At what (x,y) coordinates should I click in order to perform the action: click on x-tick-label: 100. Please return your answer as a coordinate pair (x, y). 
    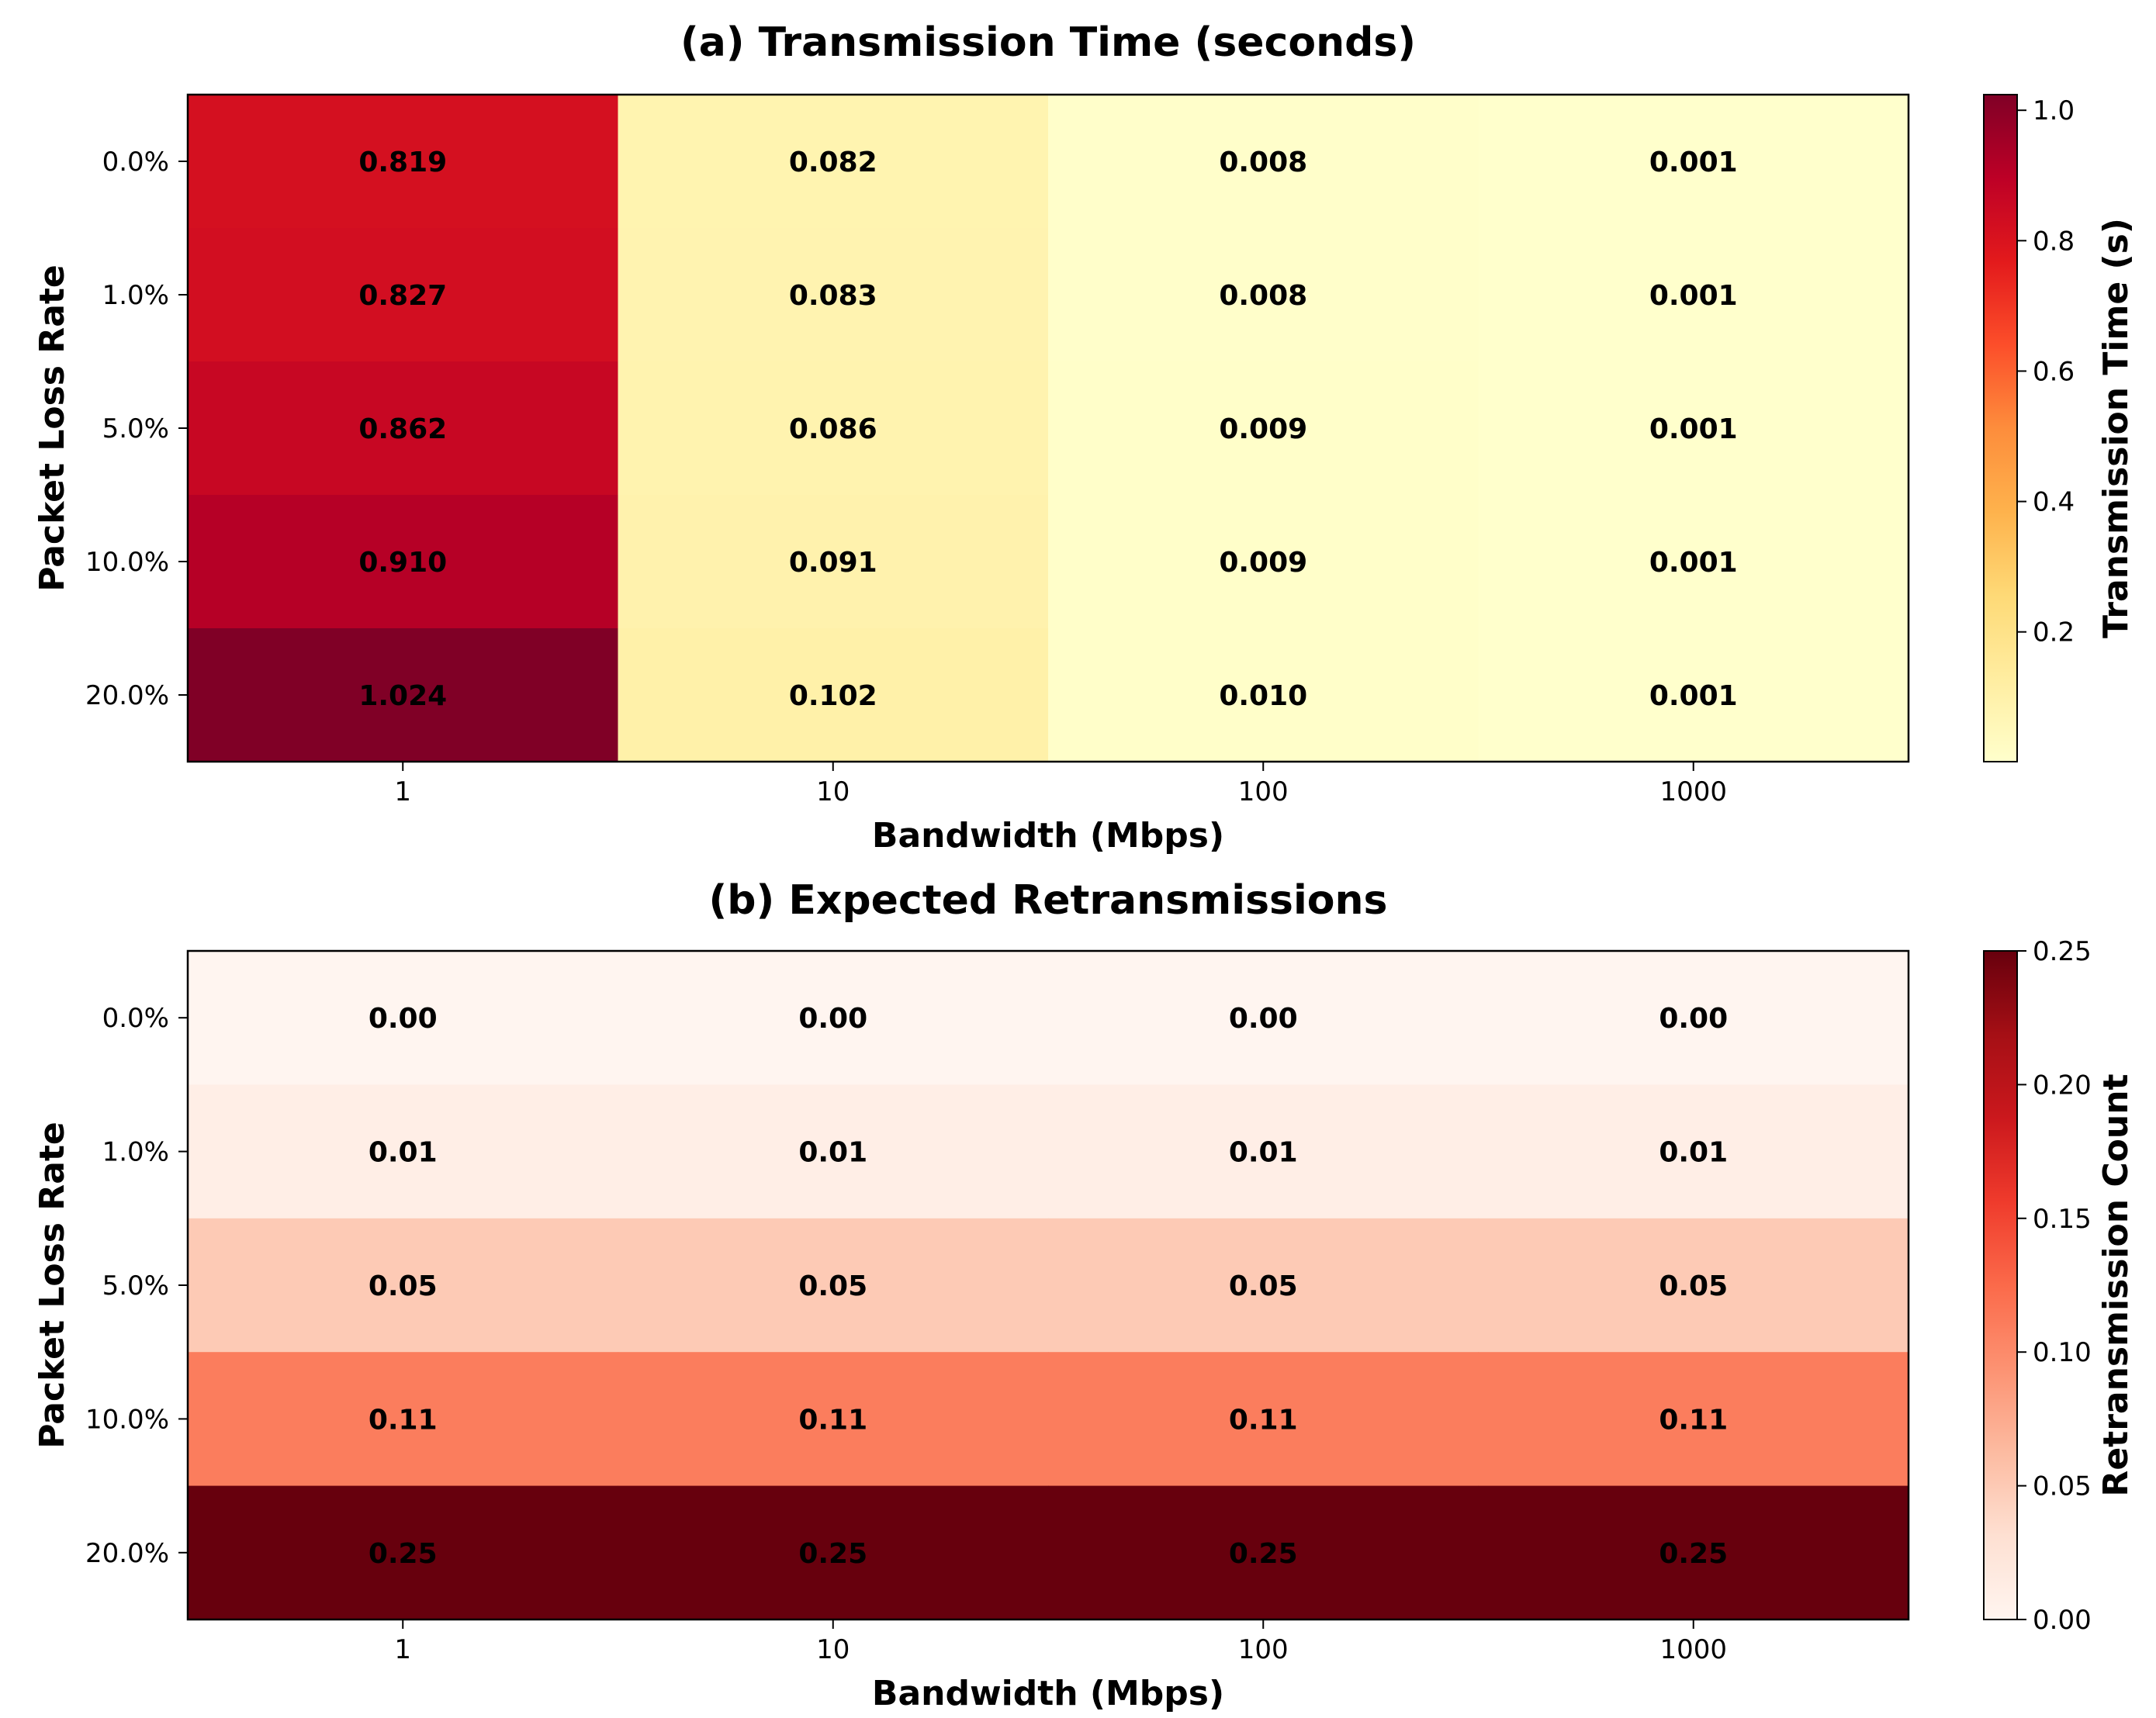
    Looking at the image, I should click on (1263, 792).